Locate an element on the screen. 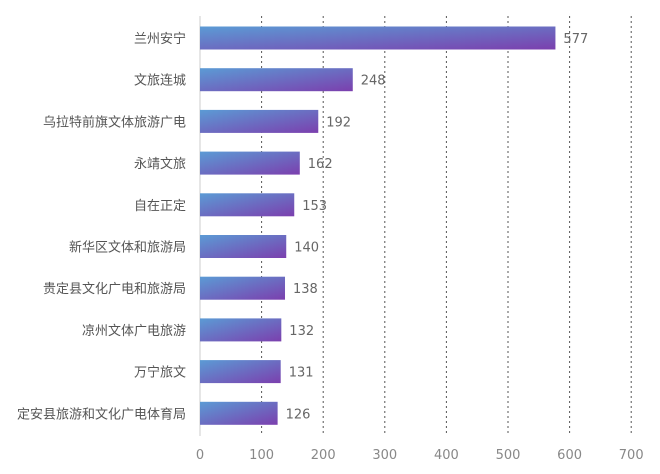  category-label: 万宁旅文 is located at coordinates (160, 373).